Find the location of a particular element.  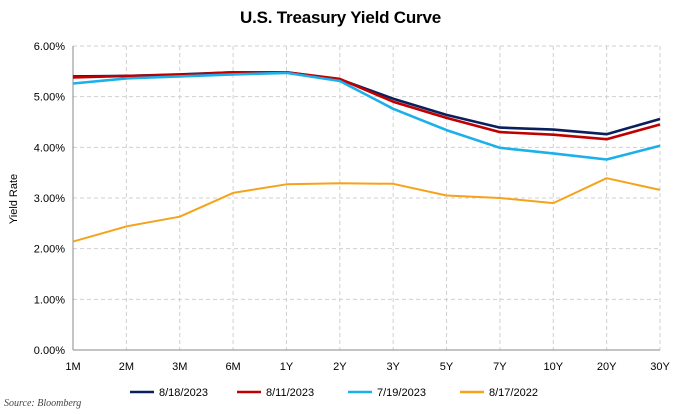

y-tick-labels: 0.00% 1.00% 2.00% 3.00% 4.00% 5.00% 6.00% is located at coordinates (49, 199).